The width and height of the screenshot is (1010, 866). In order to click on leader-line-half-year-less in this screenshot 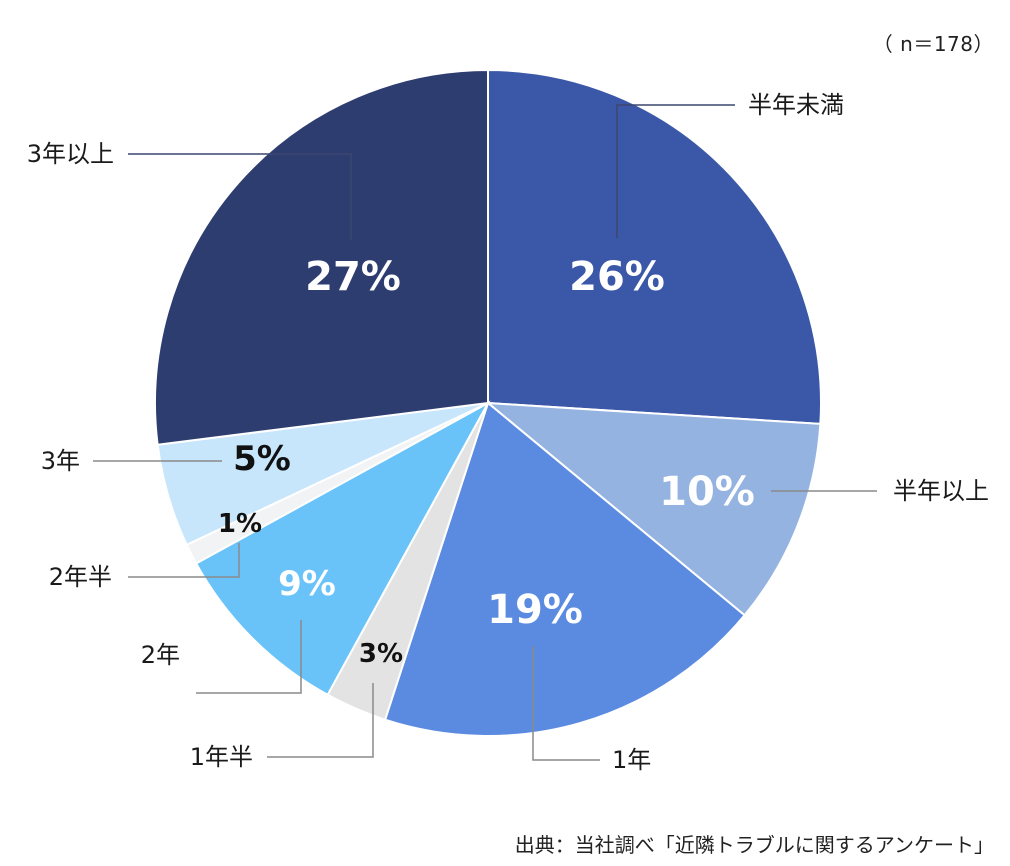, I will do `click(675, 171)`.